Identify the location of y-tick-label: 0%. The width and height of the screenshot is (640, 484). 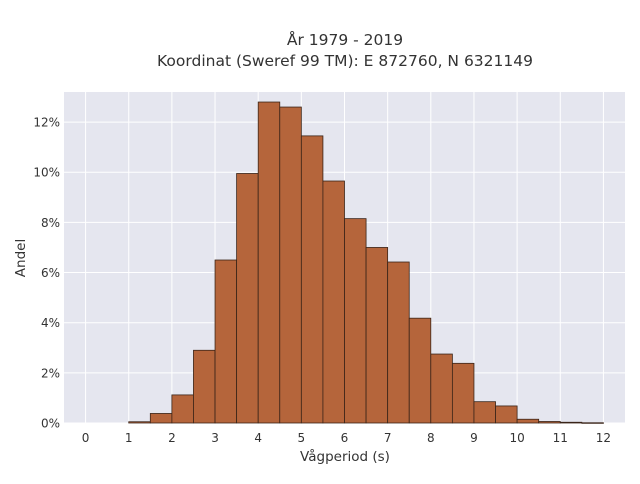
(50, 424).